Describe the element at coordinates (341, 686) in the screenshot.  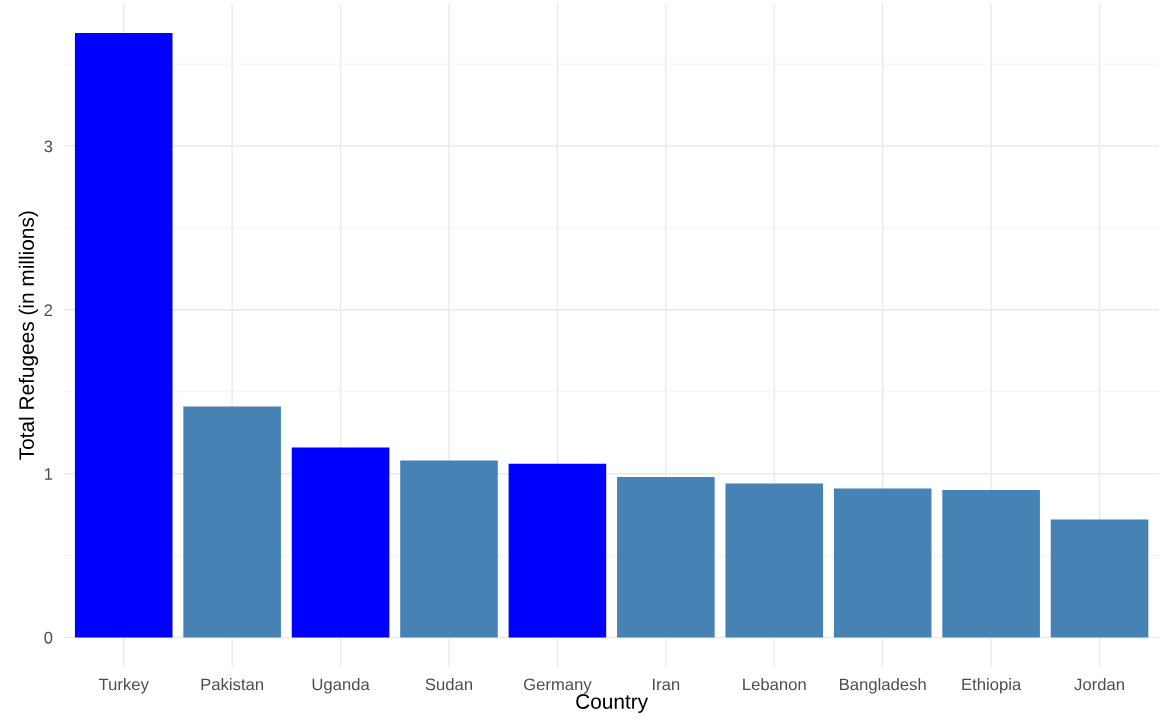
I see `x-tick-label: Uganda` at that location.